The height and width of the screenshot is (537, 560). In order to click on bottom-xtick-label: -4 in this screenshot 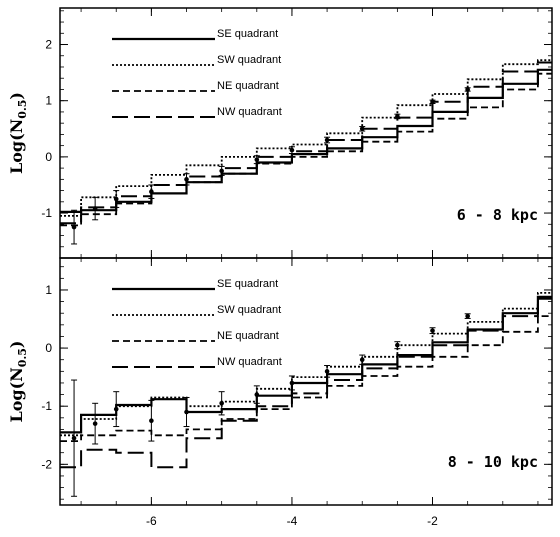, I will do `click(292, 521)`.